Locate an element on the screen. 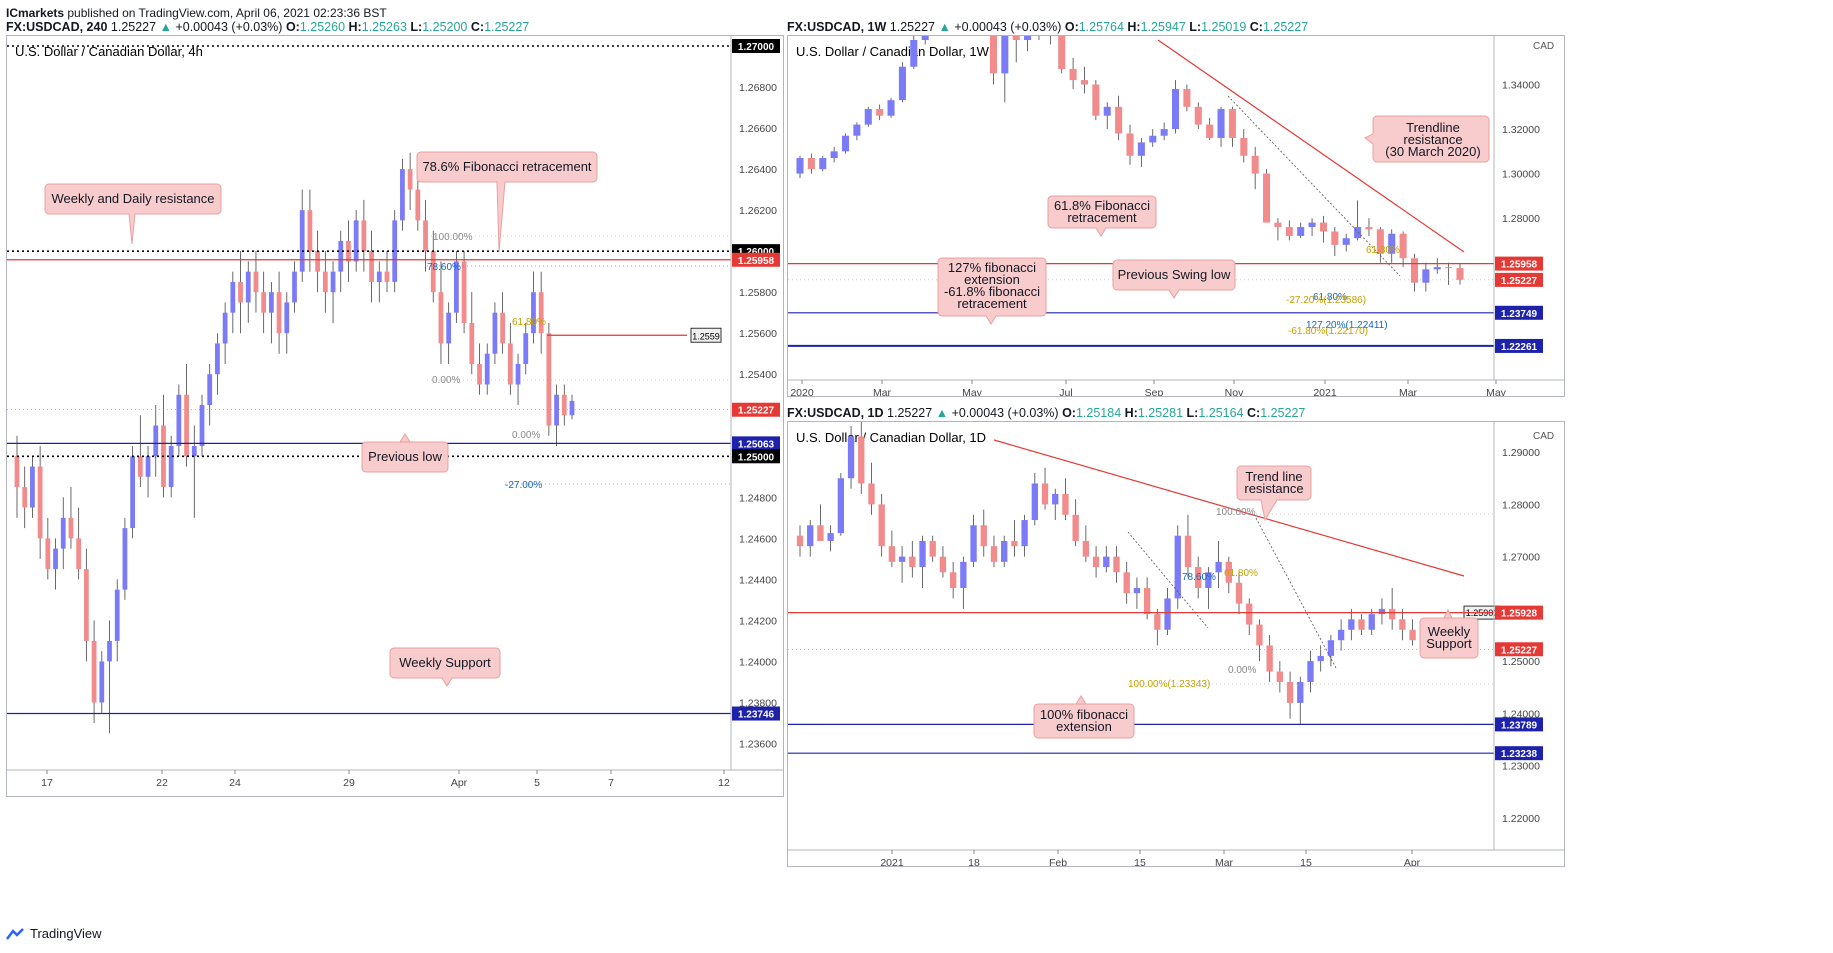 This screenshot has width=1833, height=953. price-level-tag-text: 1.25227 is located at coordinates (1519, 650).